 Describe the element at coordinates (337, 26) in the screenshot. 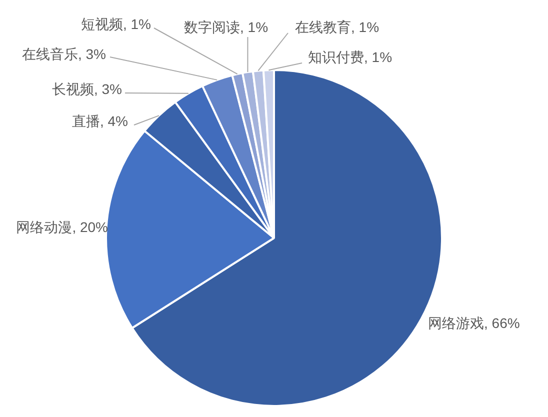

I see `slice-label: 在线教育, 1%` at that location.